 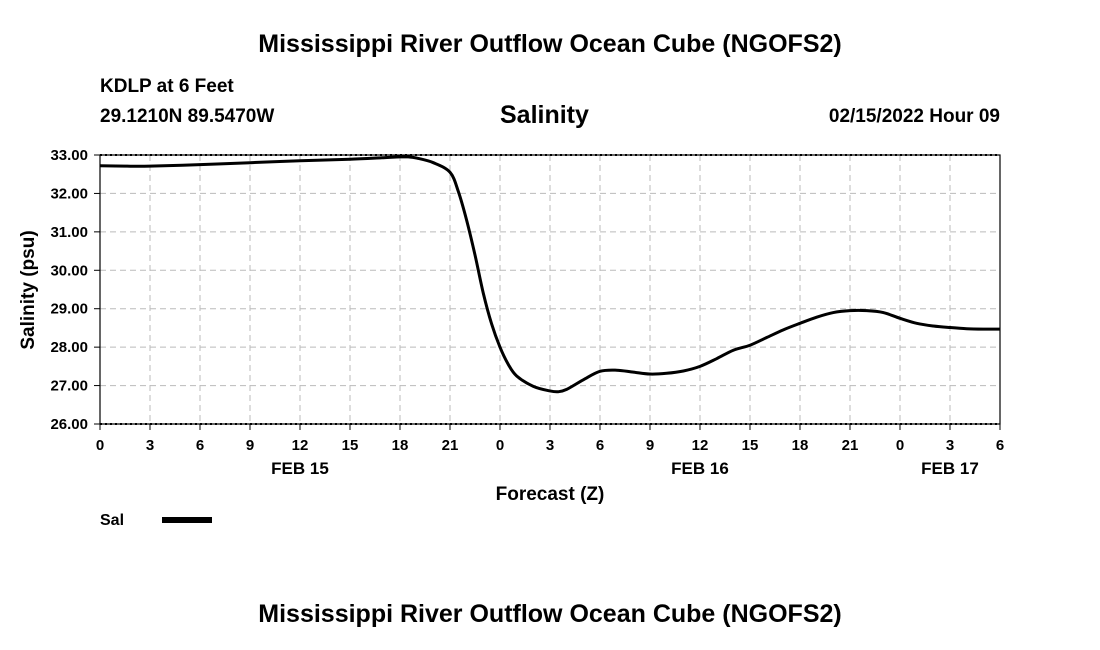 What do you see at coordinates (69, 232) in the screenshot?
I see `y-tick-label: 31.00` at bounding box center [69, 232].